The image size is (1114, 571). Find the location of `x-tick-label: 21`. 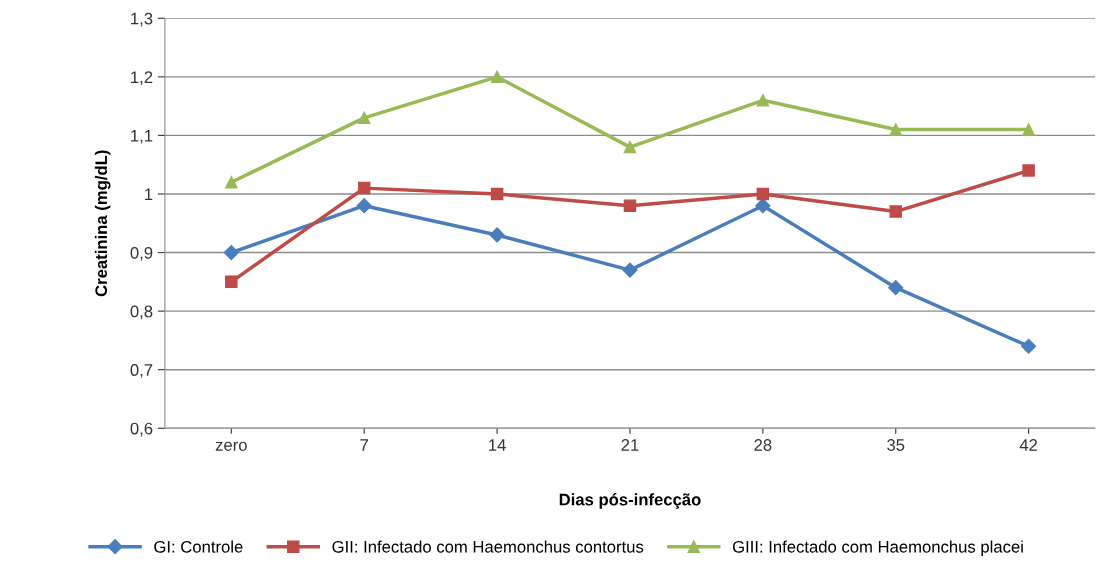

x-tick-label: 21 is located at coordinates (630, 445).